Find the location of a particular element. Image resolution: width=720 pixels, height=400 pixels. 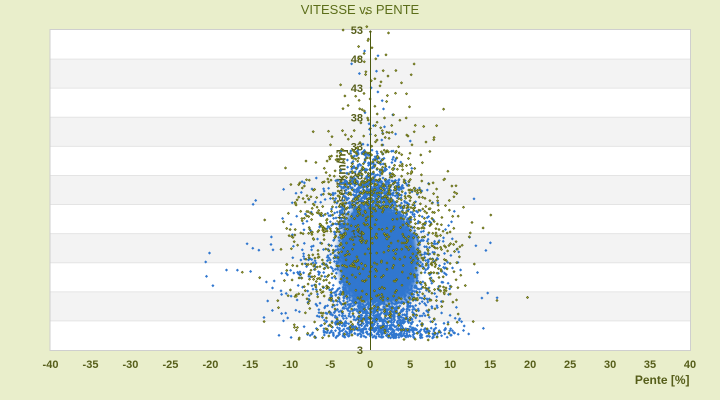

svg-text: Pente [%] is located at coordinates (662, 380).